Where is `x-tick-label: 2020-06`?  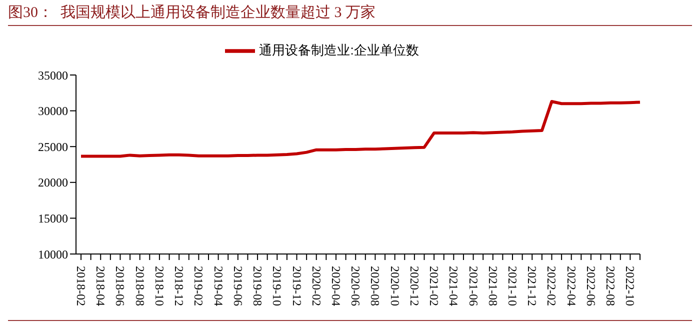
x-tick-label: 2020-06 is located at coordinates (355, 286).